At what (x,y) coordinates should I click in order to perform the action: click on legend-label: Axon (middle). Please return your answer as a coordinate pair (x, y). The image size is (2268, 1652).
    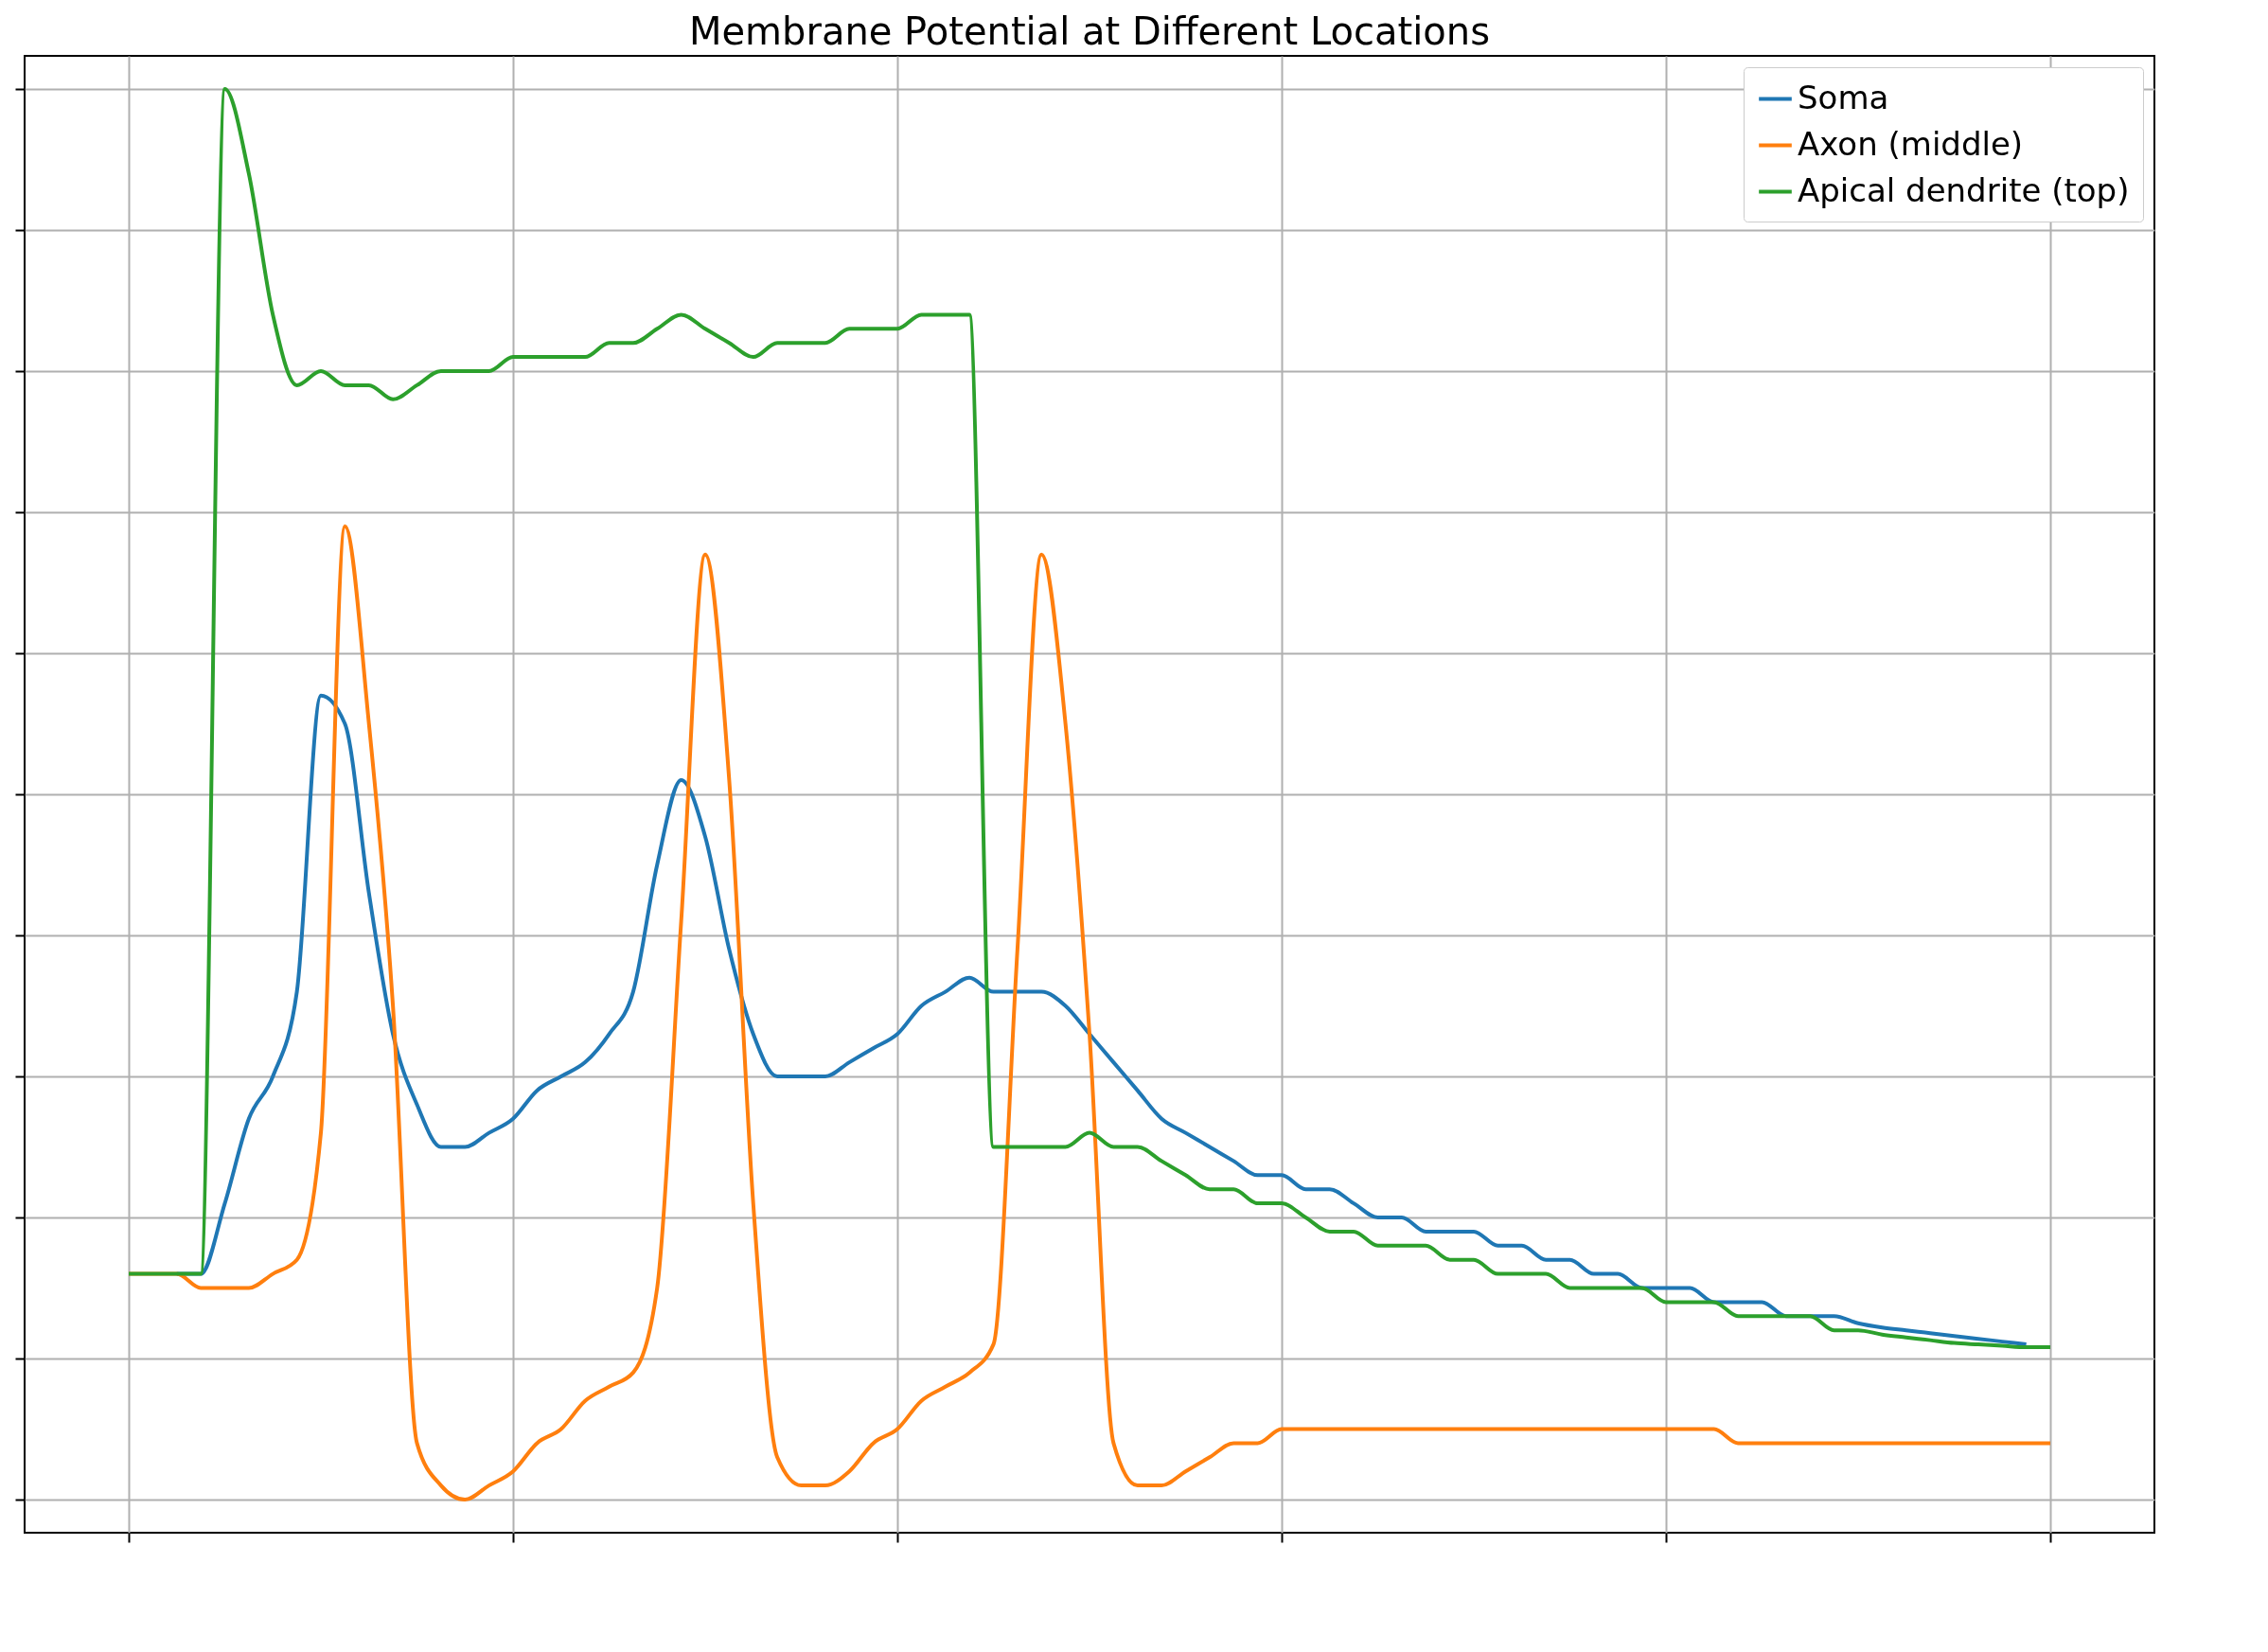
    Looking at the image, I should click on (1911, 143).